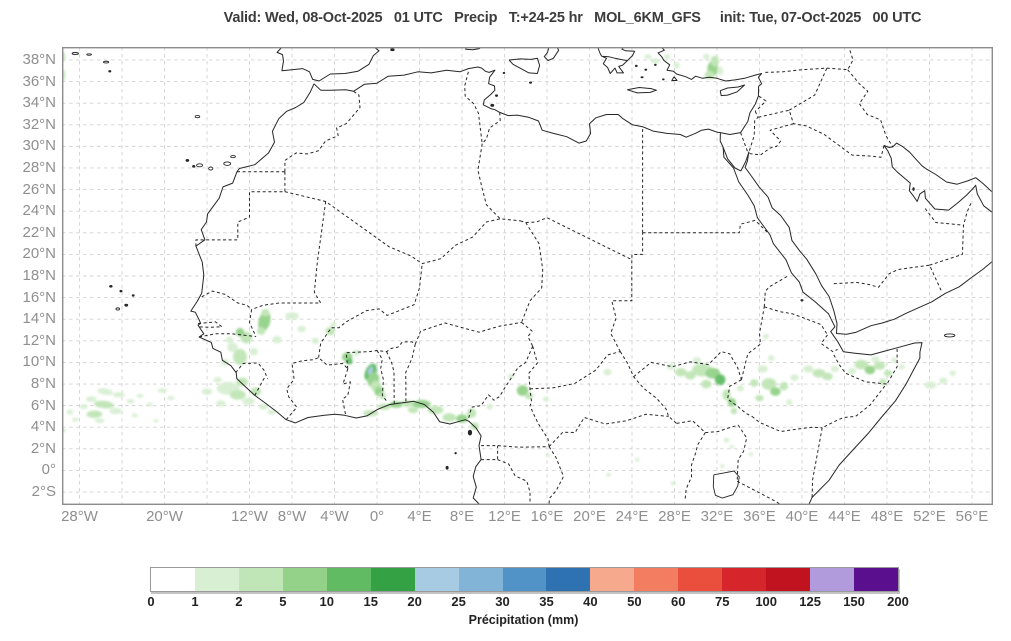 This screenshot has height=641, width=1011. I want to click on y-axis-tick-label: 8°N, so click(43, 384).